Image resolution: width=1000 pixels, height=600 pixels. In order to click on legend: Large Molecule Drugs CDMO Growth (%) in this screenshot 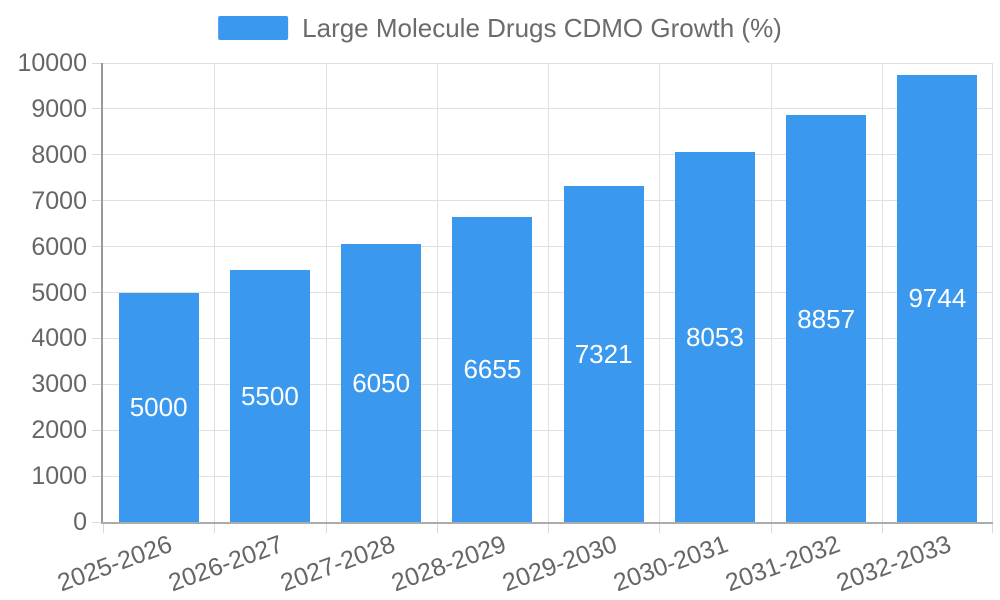, I will do `click(500, 28)`.